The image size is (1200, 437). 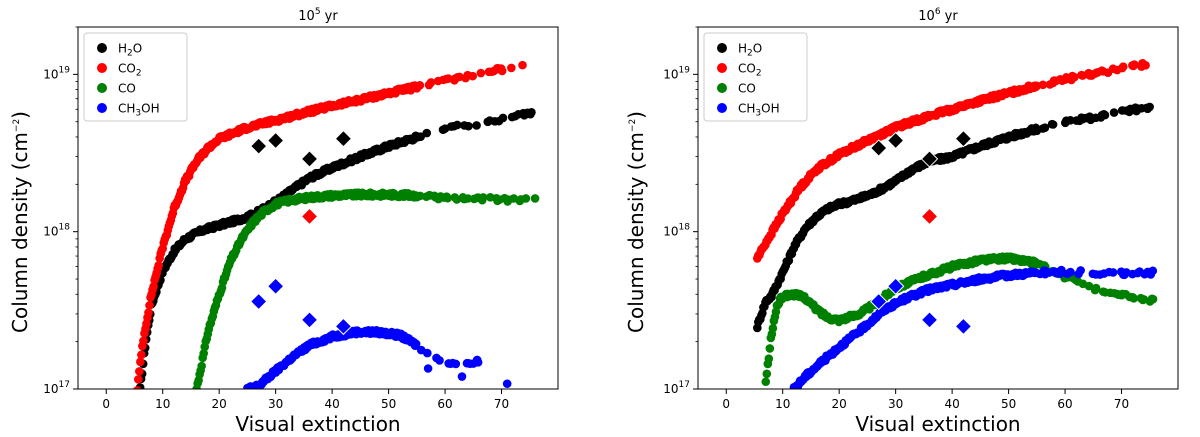 I want to click on left-title: 105 yr, so click(x=318, y=15).